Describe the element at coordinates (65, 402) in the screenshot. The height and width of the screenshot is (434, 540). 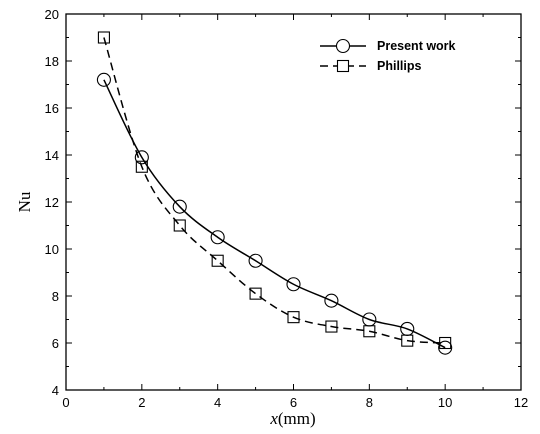
I see `x-tick-label: 0` at that location.